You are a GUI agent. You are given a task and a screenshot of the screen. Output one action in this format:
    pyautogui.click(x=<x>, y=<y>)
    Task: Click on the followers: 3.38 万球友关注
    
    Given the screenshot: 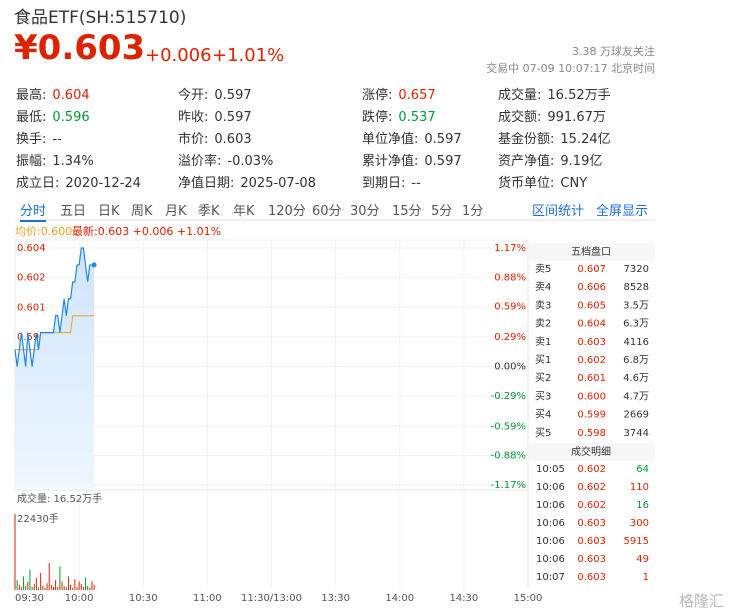 What is the action you would take?
    pyautogui.click(x=613, y=51)
    